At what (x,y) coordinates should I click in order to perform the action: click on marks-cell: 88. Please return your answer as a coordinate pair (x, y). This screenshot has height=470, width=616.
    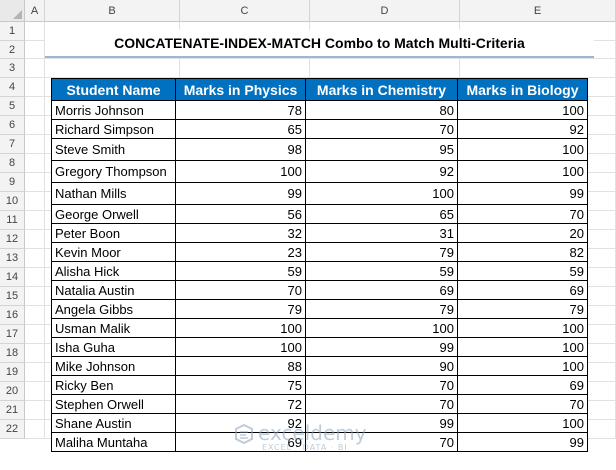
    Looking at the image, I should click on (240, 366).